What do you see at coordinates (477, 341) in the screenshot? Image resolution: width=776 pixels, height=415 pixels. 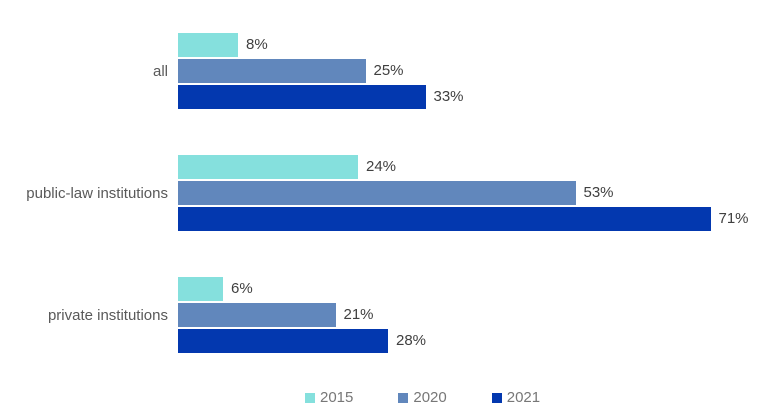 I see `bar-row: 28%` at bounding box center [477, 341].